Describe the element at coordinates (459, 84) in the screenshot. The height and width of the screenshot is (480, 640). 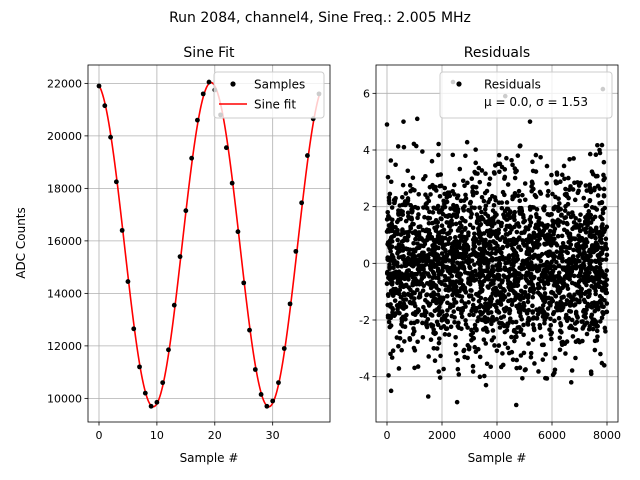
I see `residuals-legend-marker` at that location.